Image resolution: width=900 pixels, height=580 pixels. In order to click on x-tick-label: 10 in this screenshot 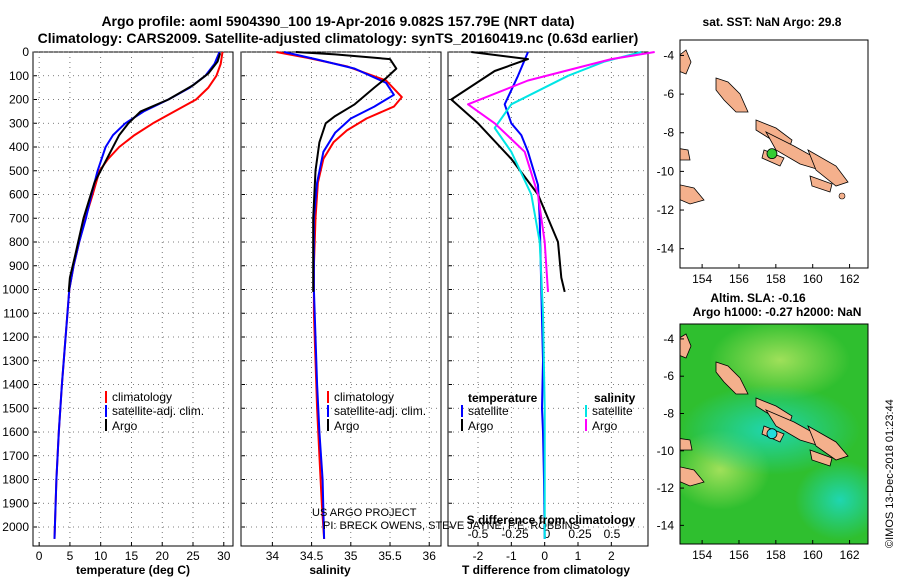, I will do `click(101, 556)`.